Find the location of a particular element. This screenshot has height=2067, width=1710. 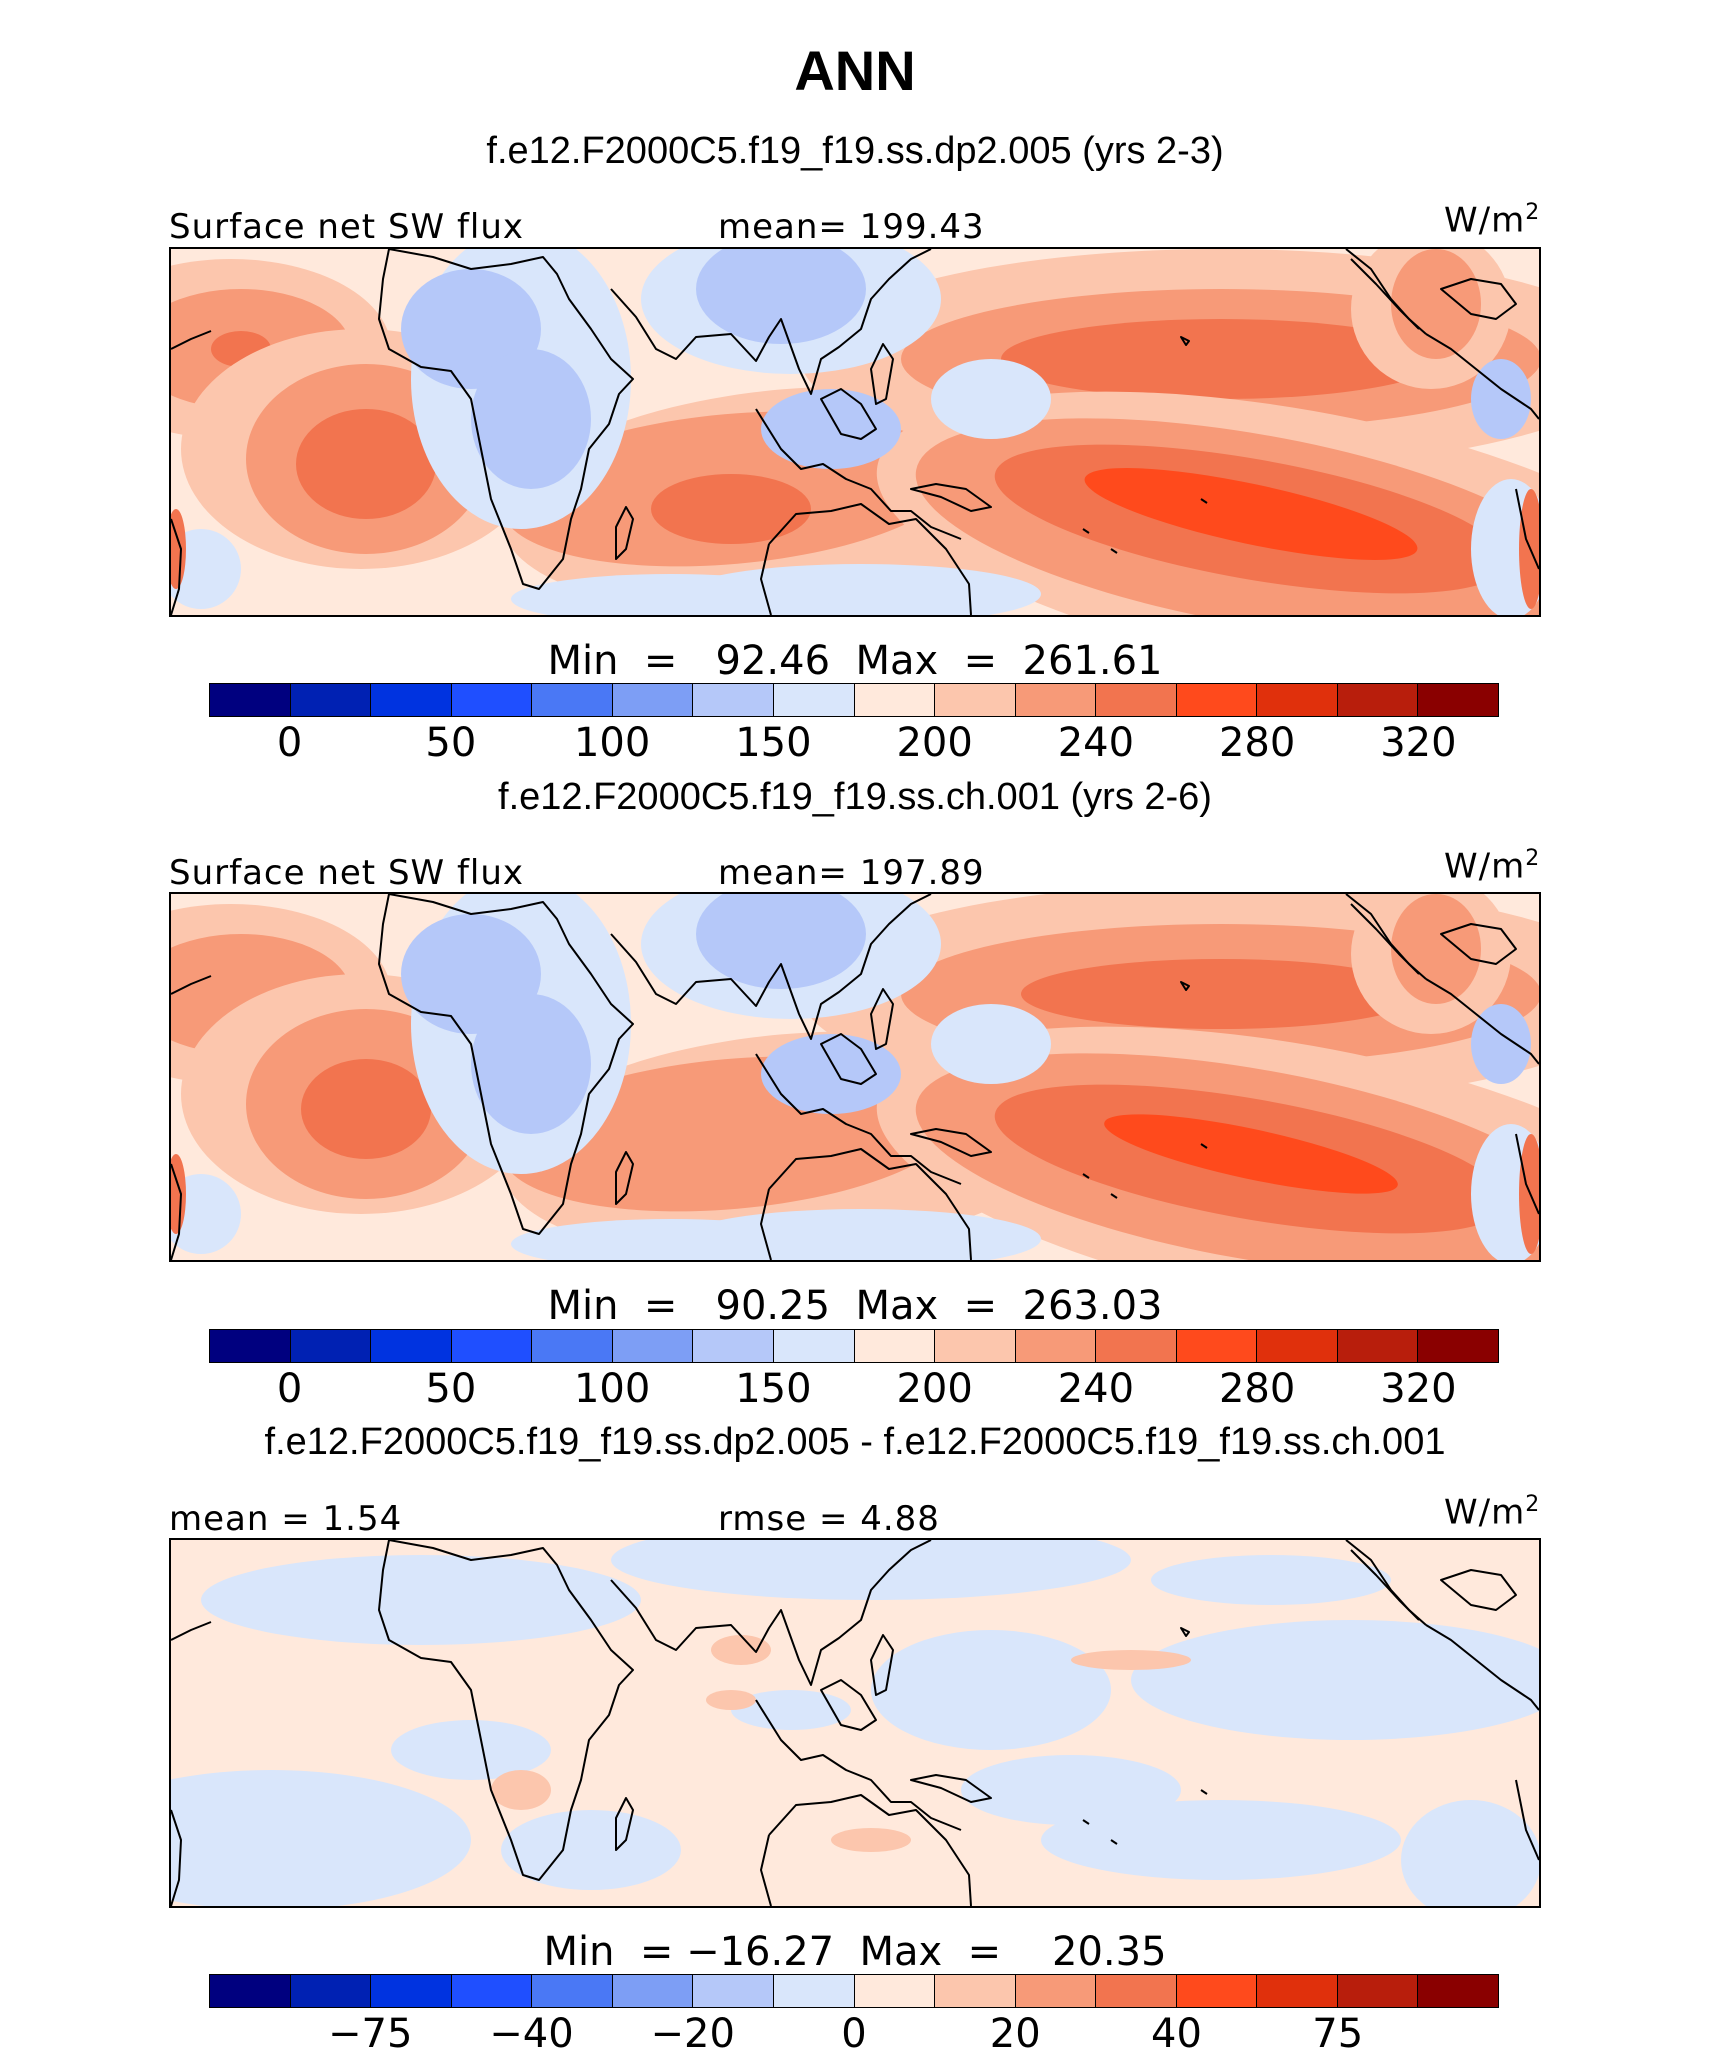

panel2-mean-label: mean= 197.89 is located at coordinates (851, 873).